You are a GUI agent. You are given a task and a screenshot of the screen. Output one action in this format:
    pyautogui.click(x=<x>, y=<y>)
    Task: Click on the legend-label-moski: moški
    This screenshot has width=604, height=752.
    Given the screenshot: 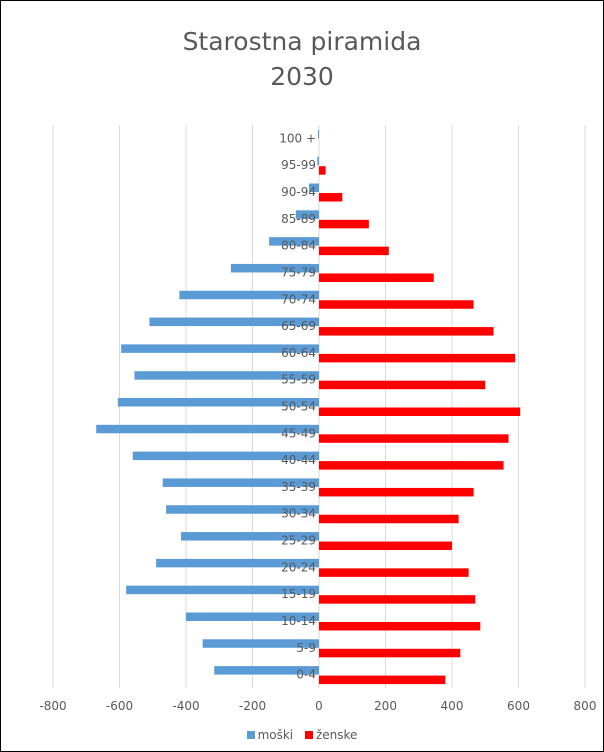 What is the action you would take?
    pyautogui.click(x=275, y=735)
    